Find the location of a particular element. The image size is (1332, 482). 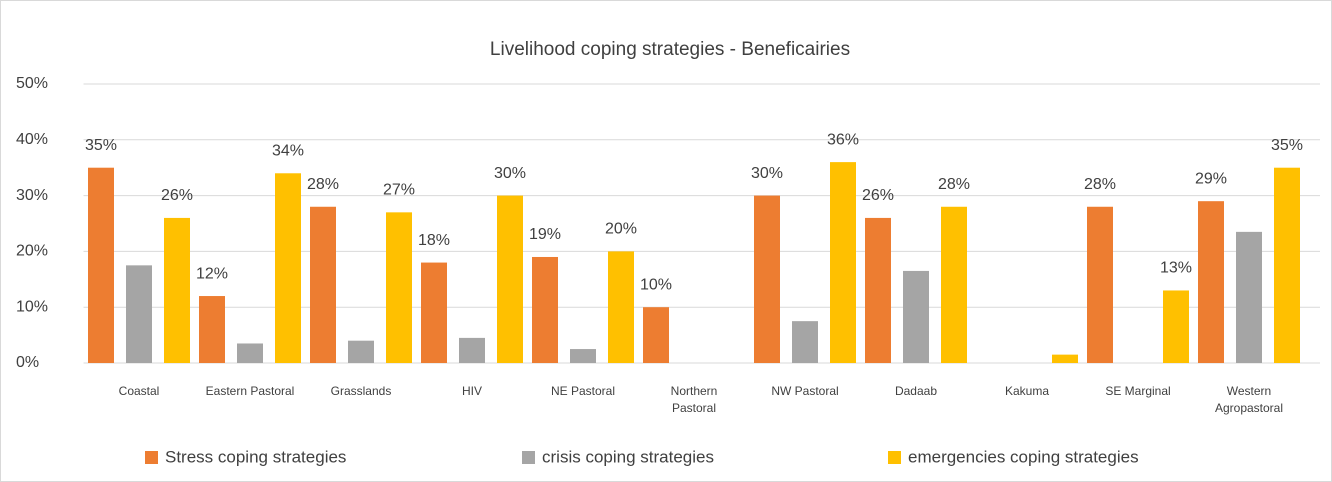

x-tick-label: Grasslands is located at coordinates (361, 391).